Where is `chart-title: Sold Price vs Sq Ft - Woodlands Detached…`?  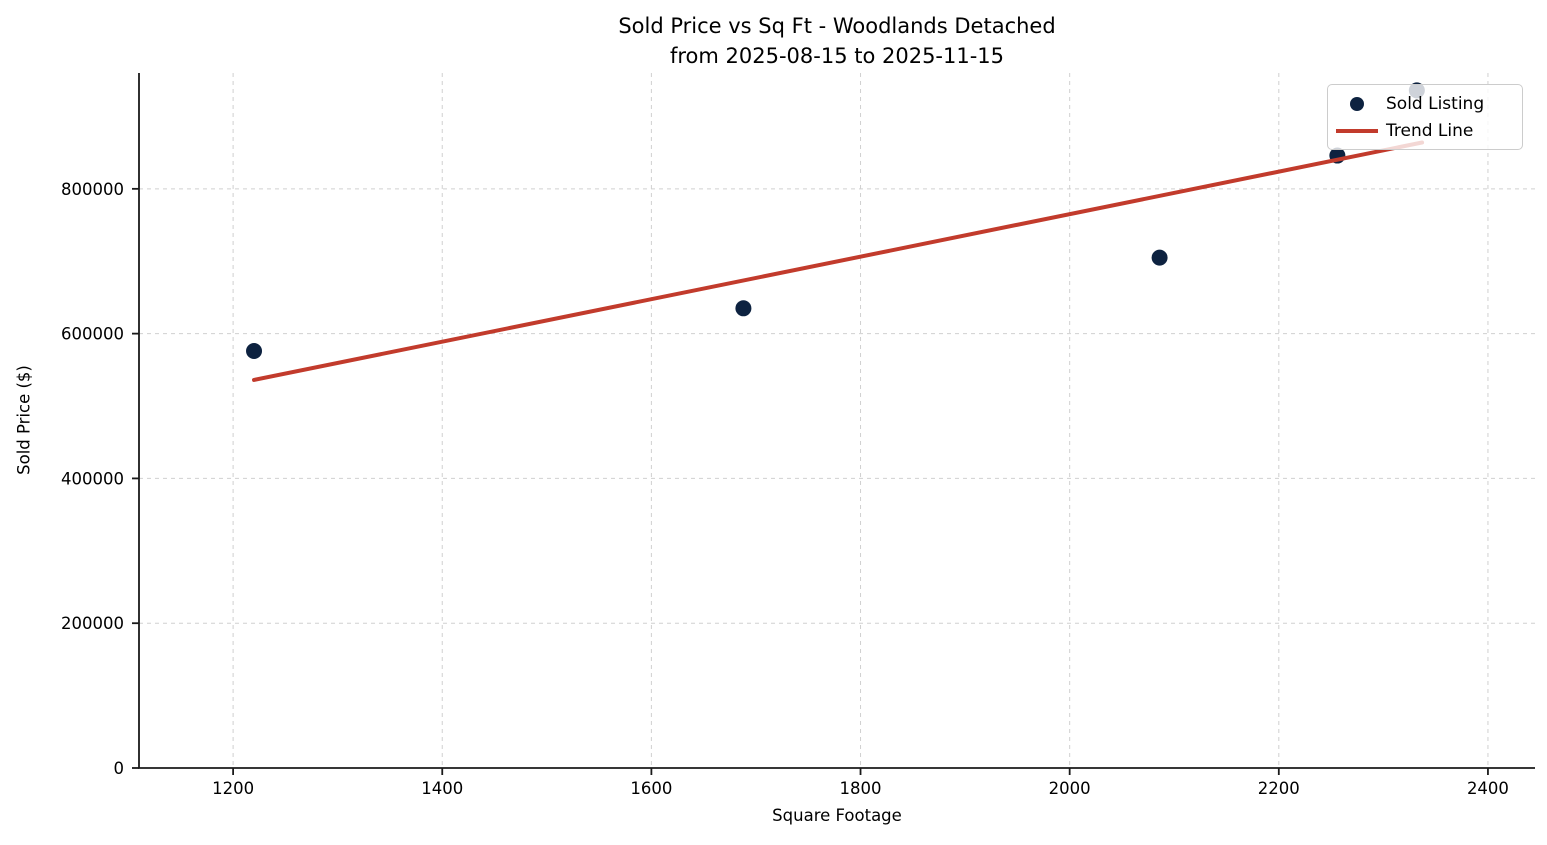 chart-title: Sold Price vs Sq Ft - Woodlands Detached… is located at coordinates (837, 41).